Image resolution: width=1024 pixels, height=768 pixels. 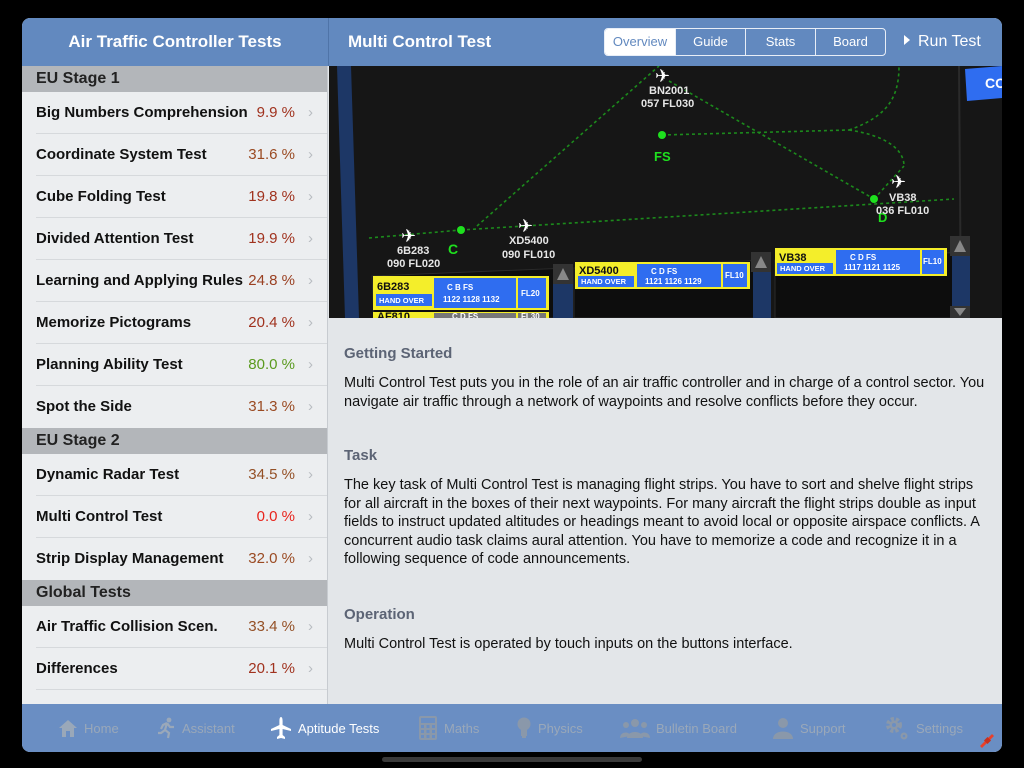 I want to click on test-name: Differences, so click(x=77, y=668).